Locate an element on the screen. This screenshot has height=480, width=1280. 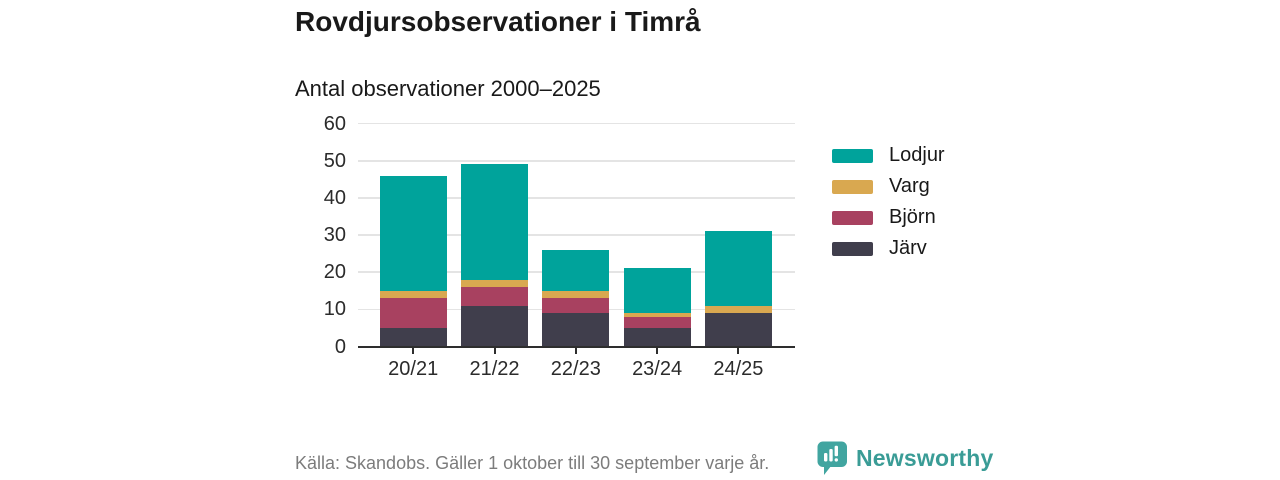
x-axis-tick-label: 21/22 is located at coordinates (494, 369).